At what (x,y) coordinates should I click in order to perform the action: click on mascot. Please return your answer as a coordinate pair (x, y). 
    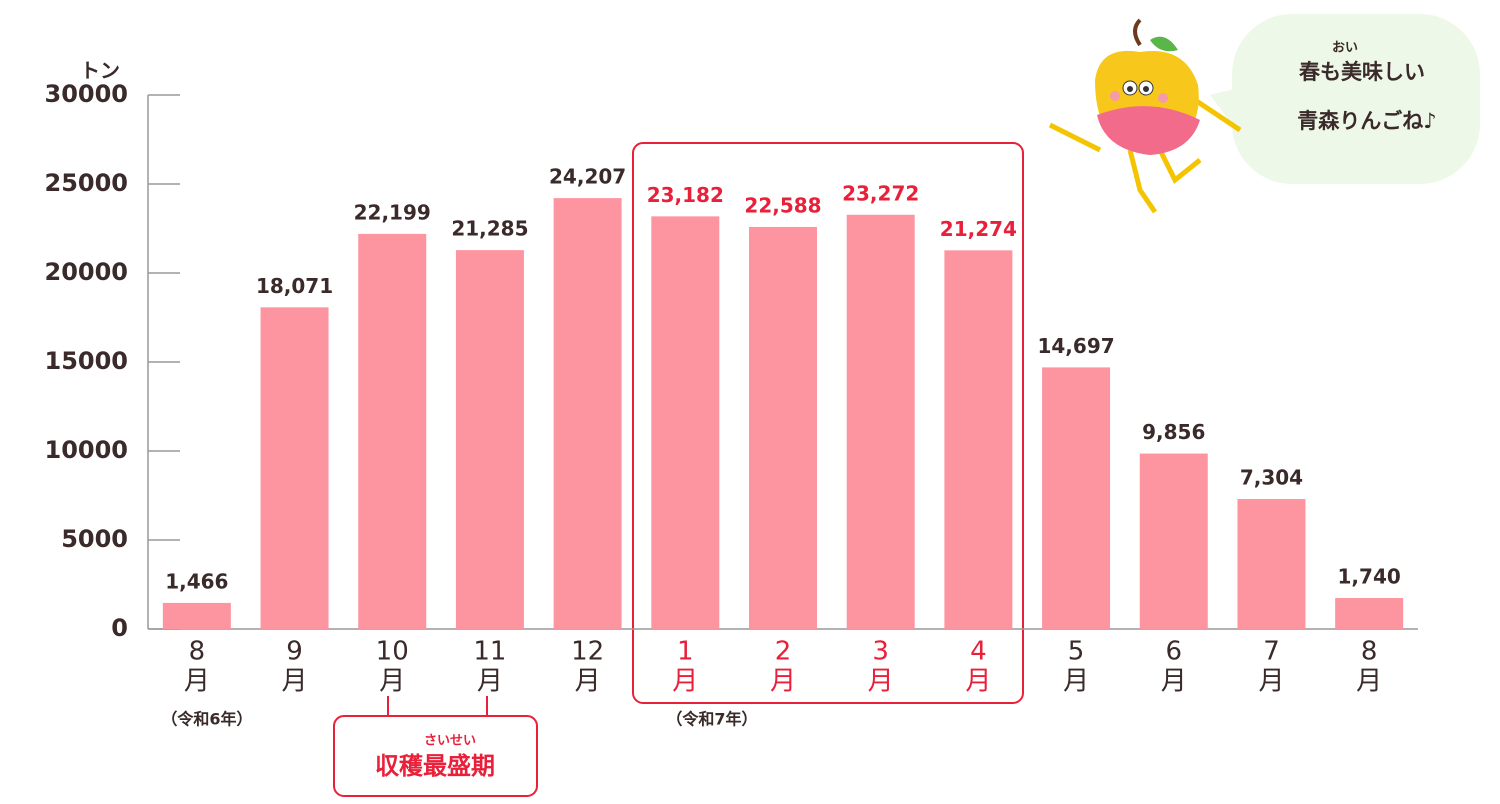
    Looking at the image, I should click on (1264, 114).